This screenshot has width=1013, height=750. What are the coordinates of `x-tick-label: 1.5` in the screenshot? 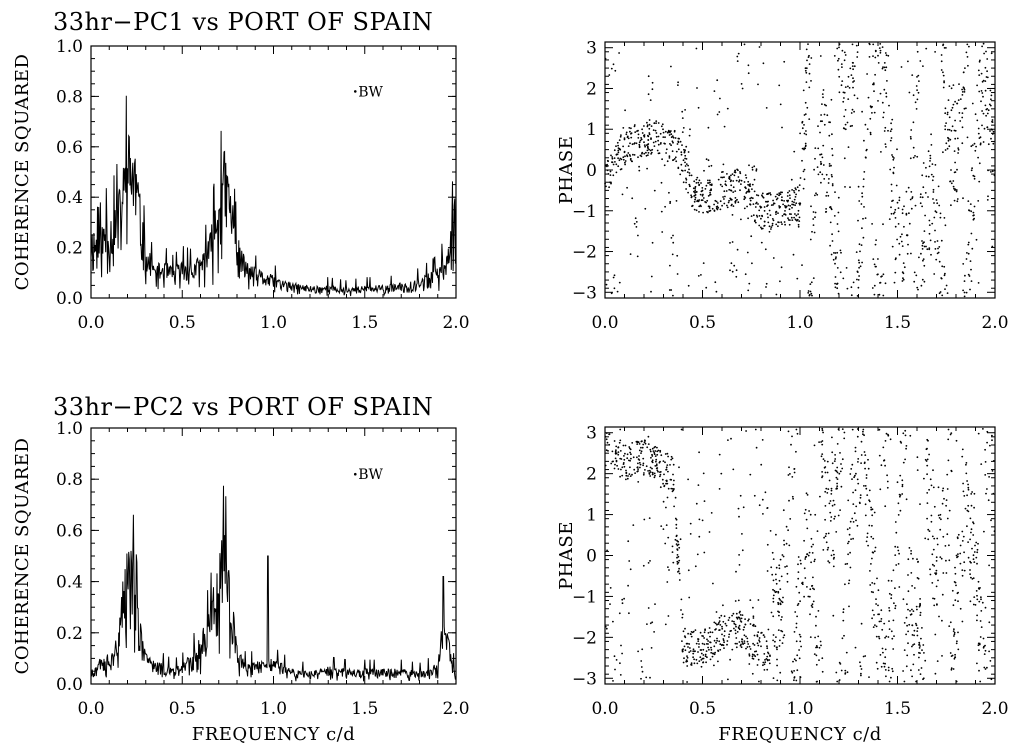 It's located at (897, 709).